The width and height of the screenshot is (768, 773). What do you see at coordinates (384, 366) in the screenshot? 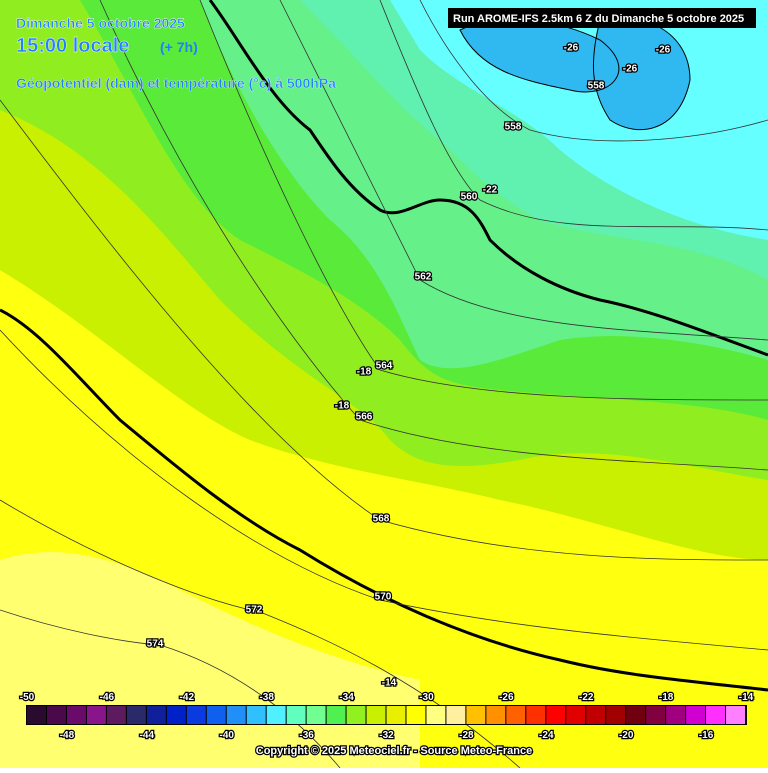
I see `geopotential-label: 564` at bounding box center [384, 366].